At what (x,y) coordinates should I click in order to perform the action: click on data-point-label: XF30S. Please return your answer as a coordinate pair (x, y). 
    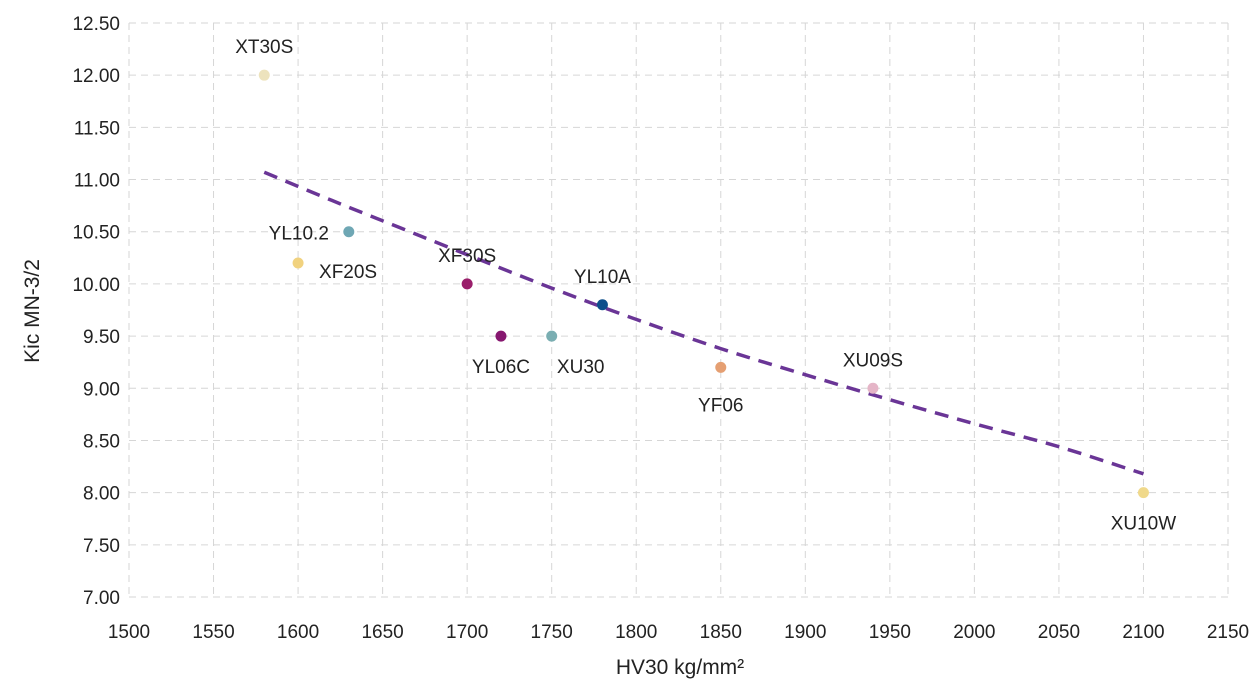
    Looking at the image, I should click on (467, 256).